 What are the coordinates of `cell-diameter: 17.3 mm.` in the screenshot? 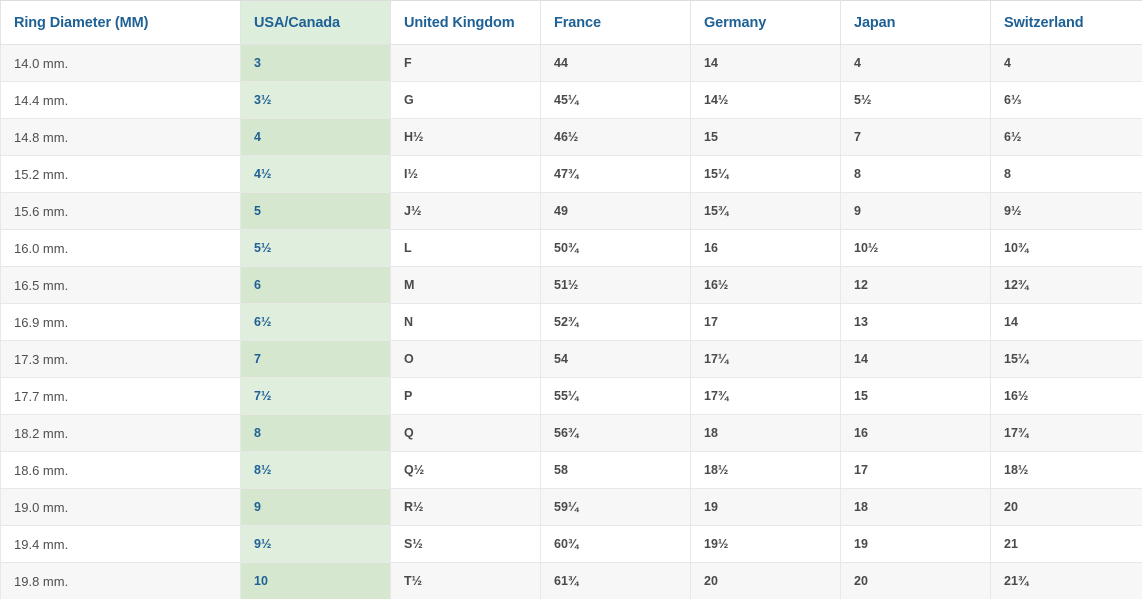 It's located at (120, 359).